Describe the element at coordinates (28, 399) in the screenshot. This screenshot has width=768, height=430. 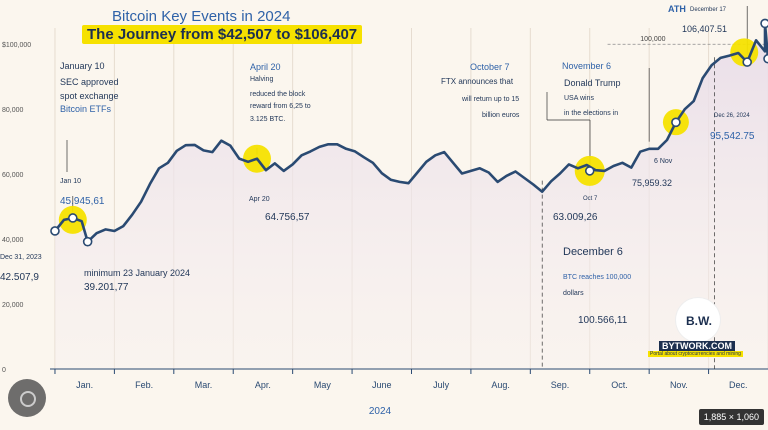
I see `lens-icon` at that location.